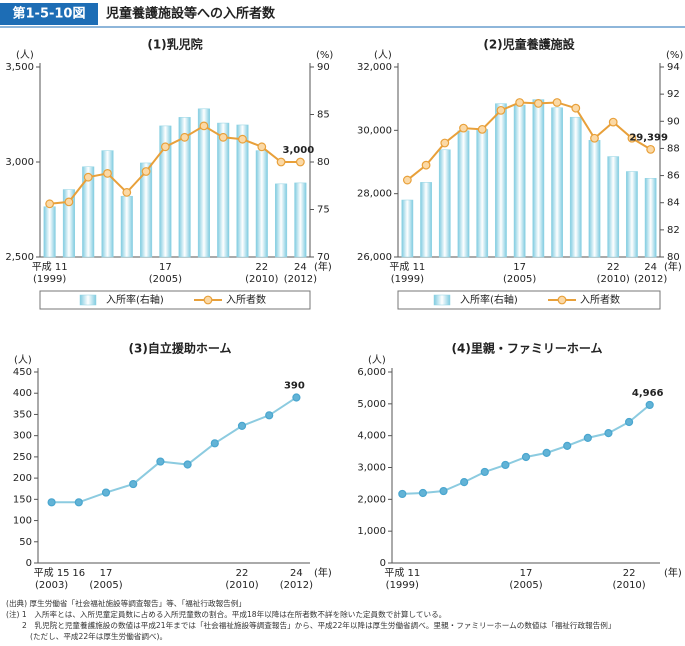 The image size is (685, 646). I want to click on y-tick-label: 3,500, so click(19, 67).